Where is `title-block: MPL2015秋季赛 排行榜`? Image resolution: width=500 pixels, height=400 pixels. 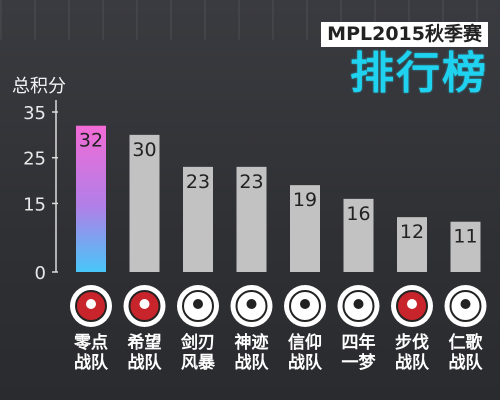 title-block: MPL2015秋季赛 排行榜 is located at coordinates (388, 60).